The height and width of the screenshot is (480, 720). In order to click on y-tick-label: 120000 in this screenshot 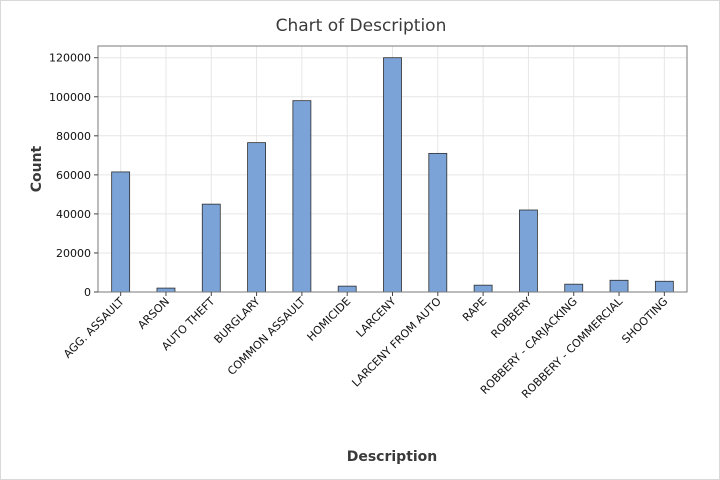, I will do `click(70, 58)`.